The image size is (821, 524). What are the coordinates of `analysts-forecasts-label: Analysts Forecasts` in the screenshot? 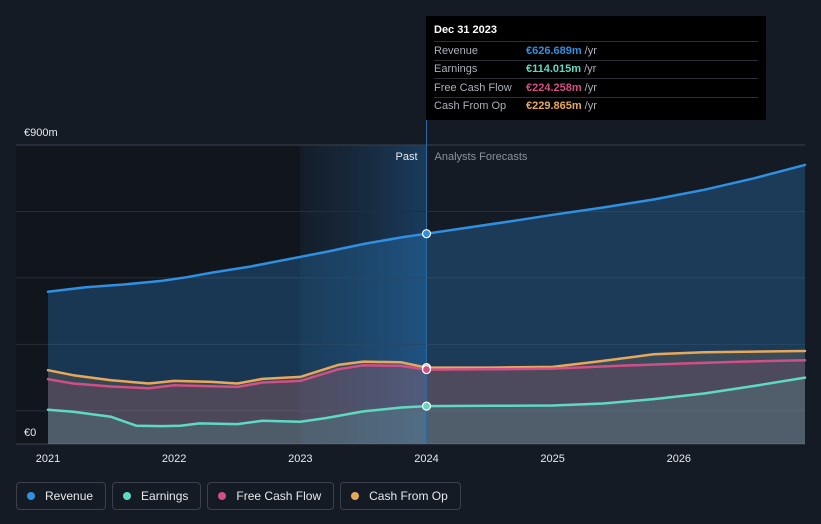 It's located at (481, 157).